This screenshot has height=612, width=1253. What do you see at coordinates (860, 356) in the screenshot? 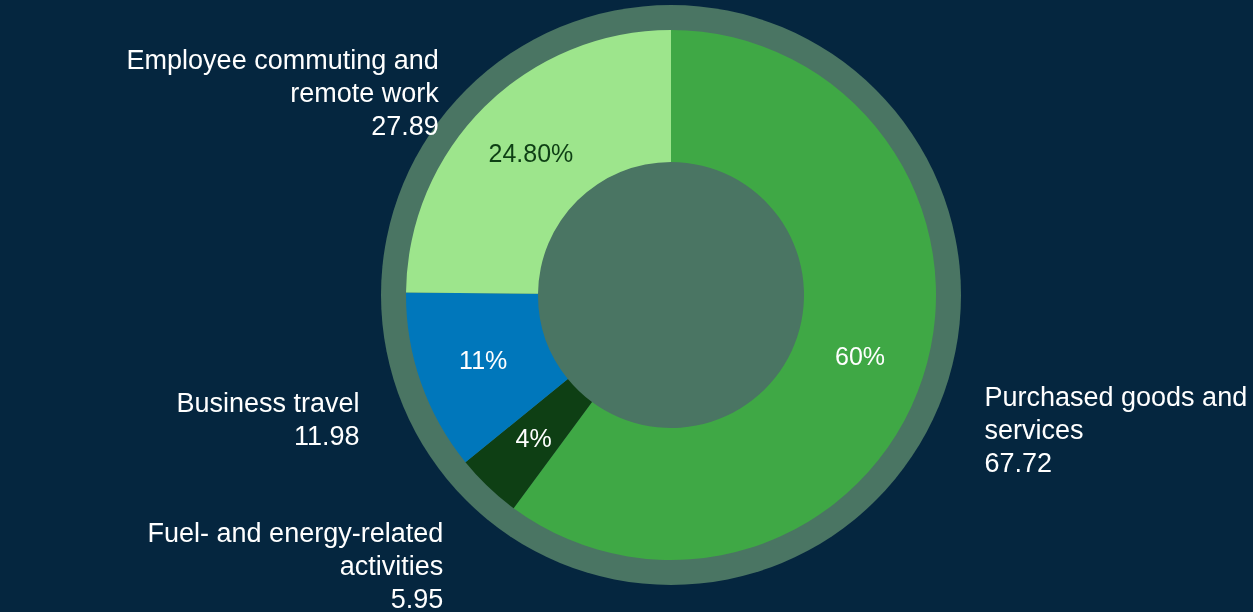
I see `data-label: 60%` at bounding box center [860, 356].